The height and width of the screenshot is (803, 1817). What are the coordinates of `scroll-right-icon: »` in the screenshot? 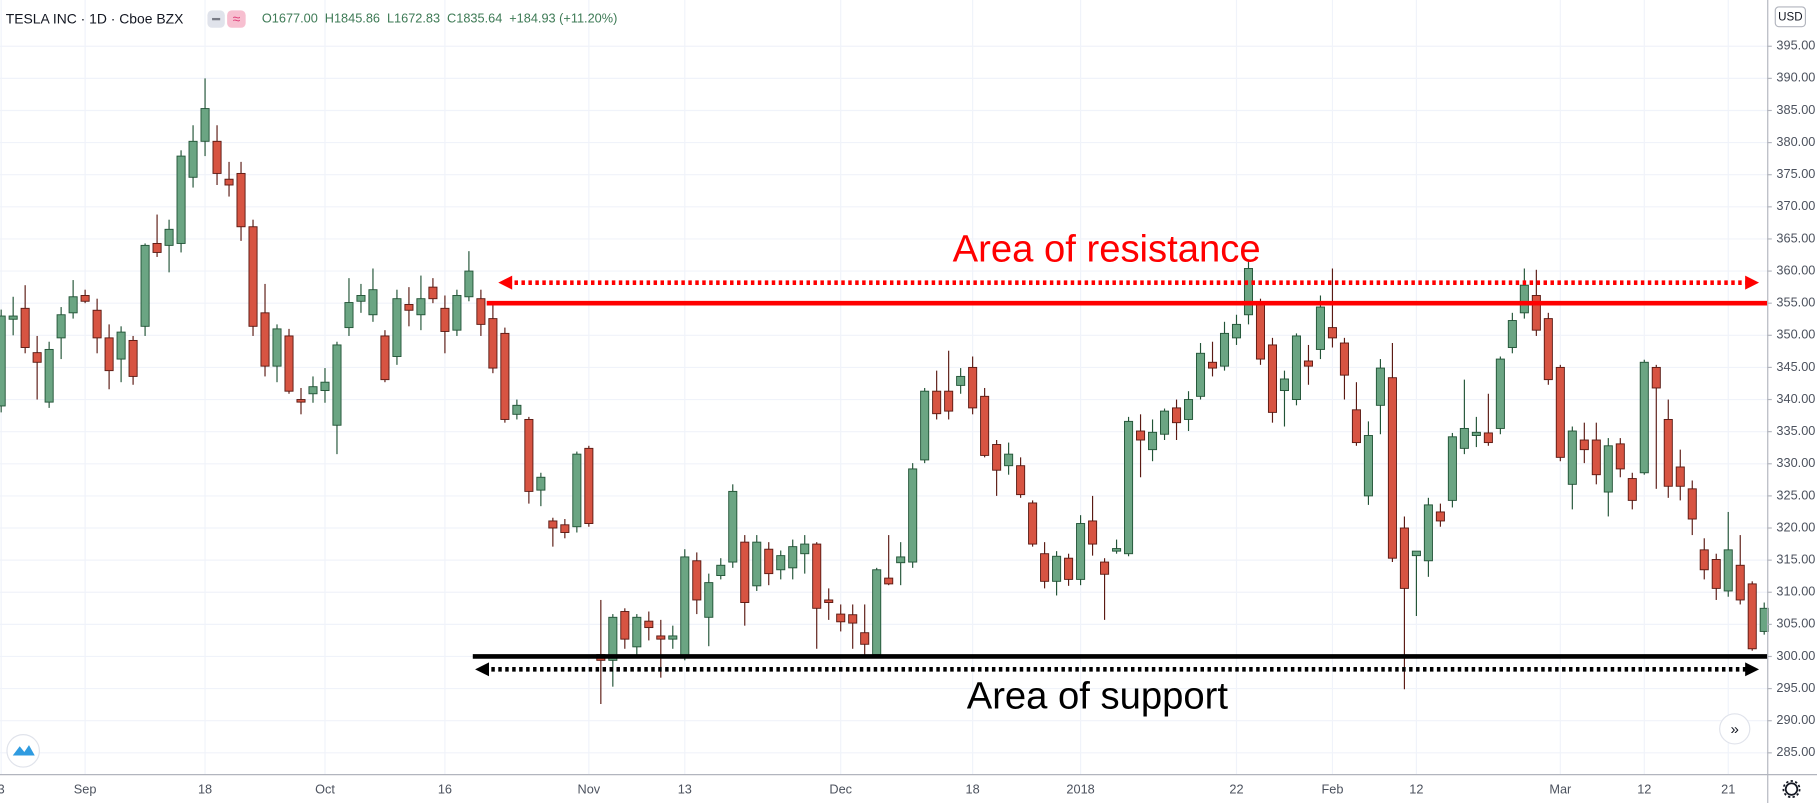 It's located at (1735, 729).